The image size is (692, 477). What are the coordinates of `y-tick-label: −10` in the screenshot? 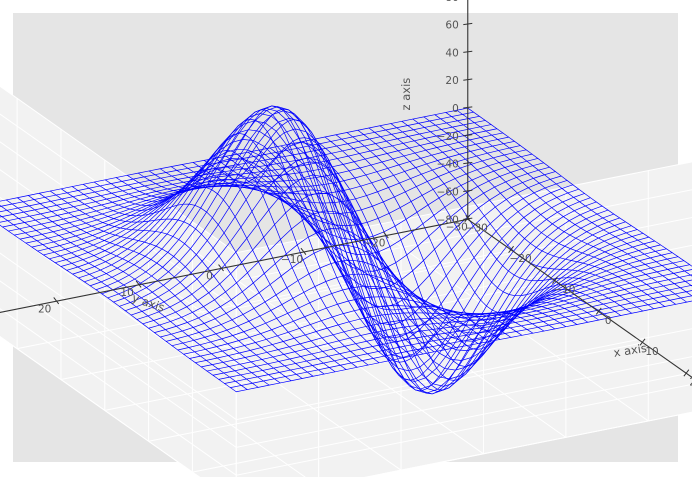 It's located at (292, 260).